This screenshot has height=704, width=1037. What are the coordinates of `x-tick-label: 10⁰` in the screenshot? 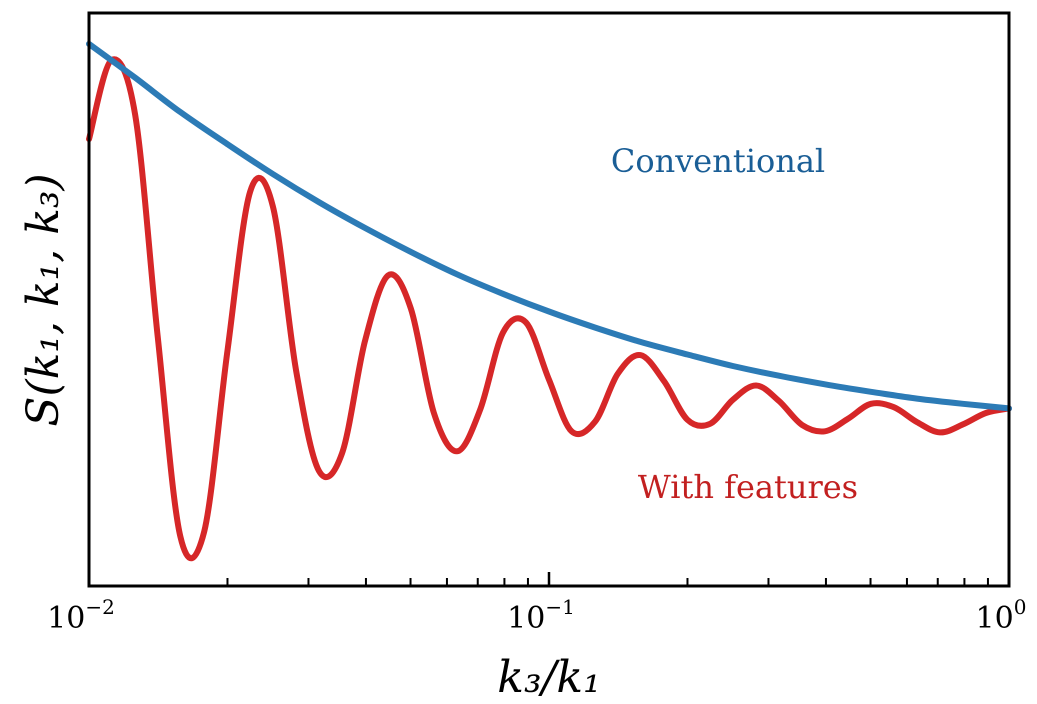 It's located at (1001, 615).